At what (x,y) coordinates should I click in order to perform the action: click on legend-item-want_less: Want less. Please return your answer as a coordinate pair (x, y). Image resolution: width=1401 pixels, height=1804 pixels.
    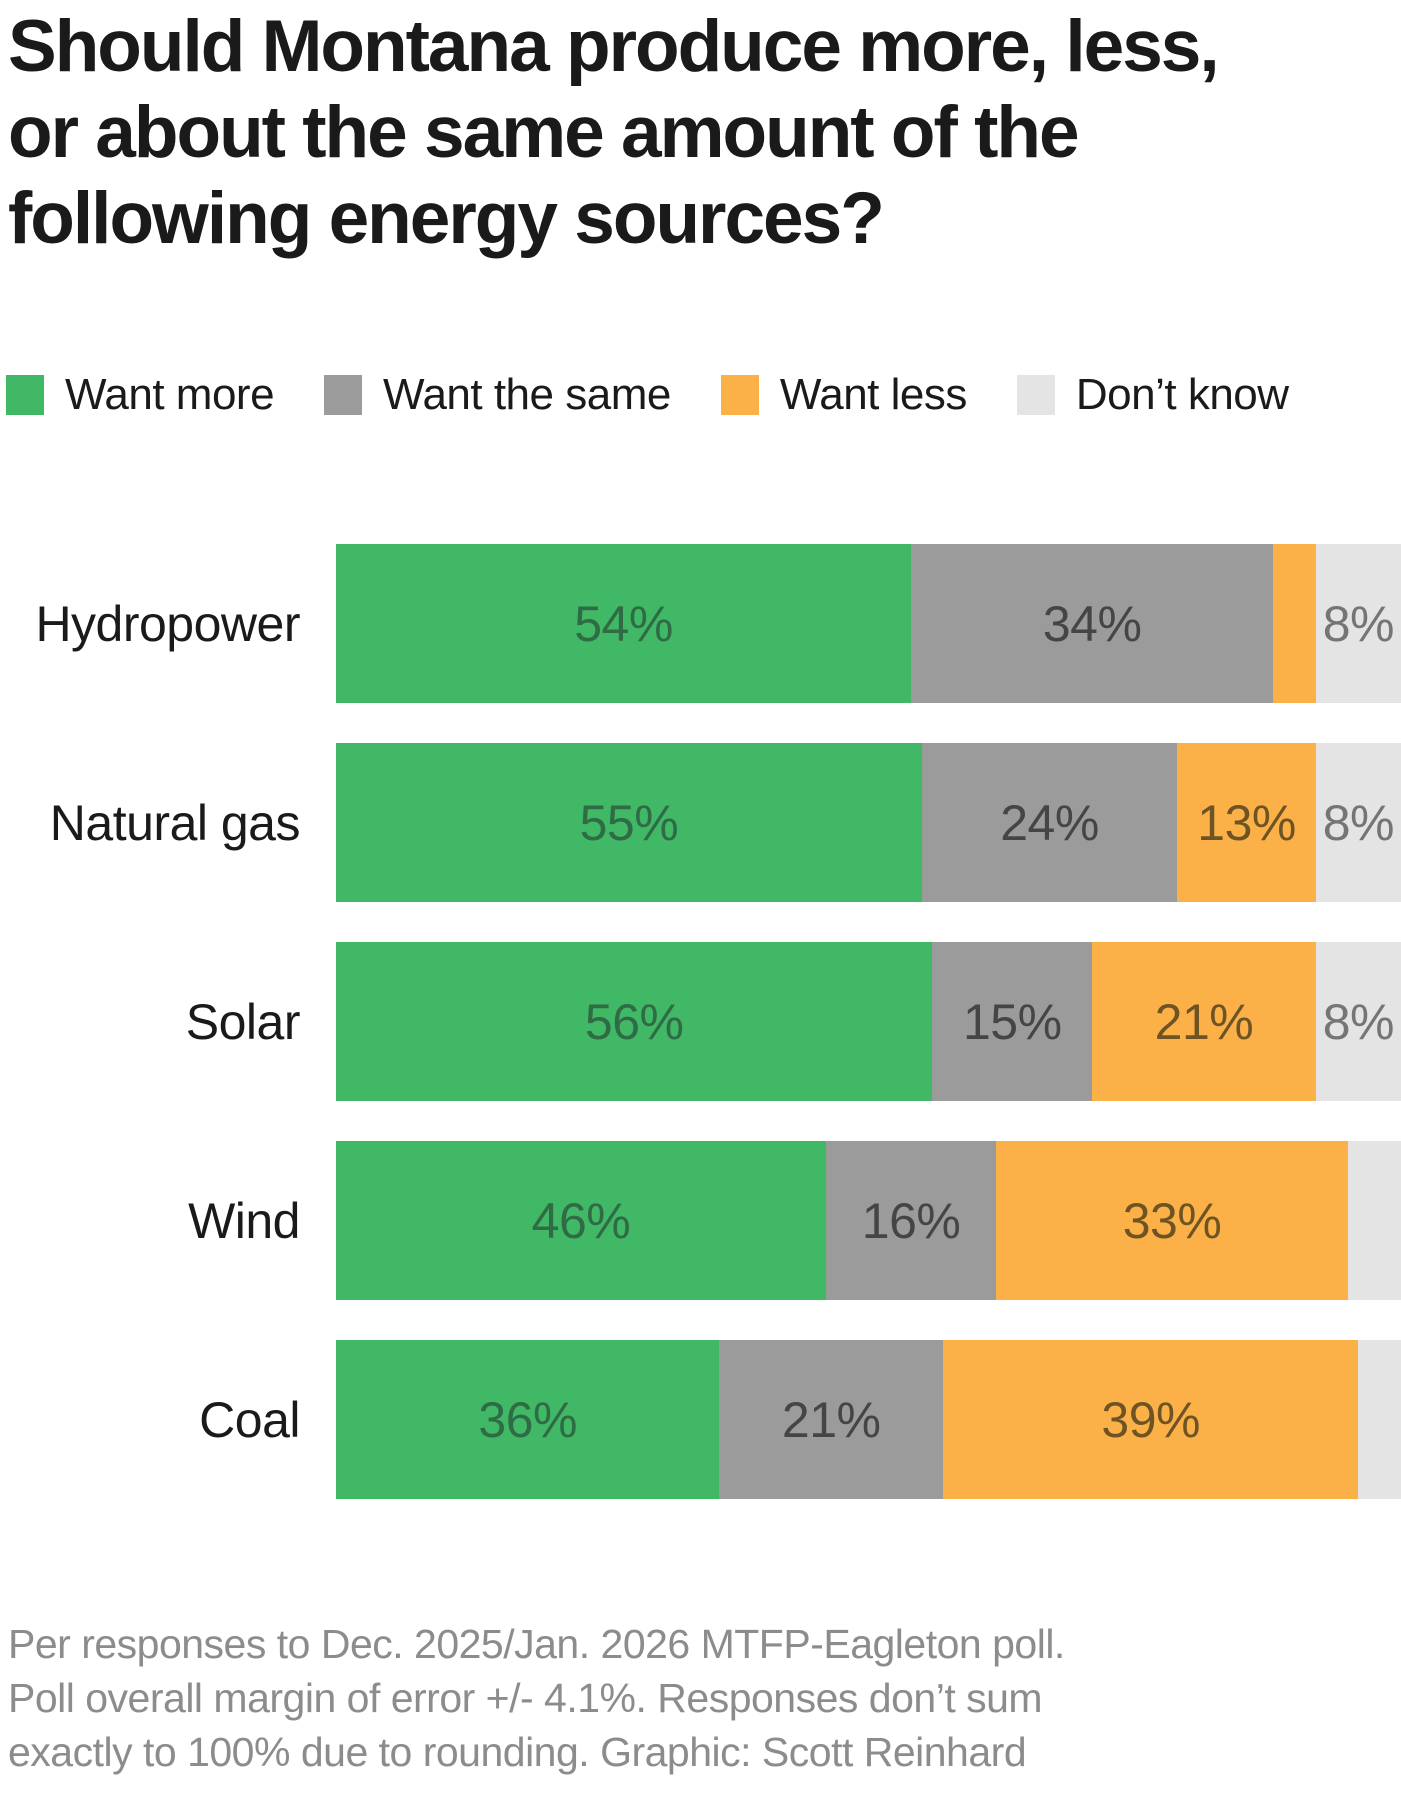
    Looking at the image, I should click on (844, 395).